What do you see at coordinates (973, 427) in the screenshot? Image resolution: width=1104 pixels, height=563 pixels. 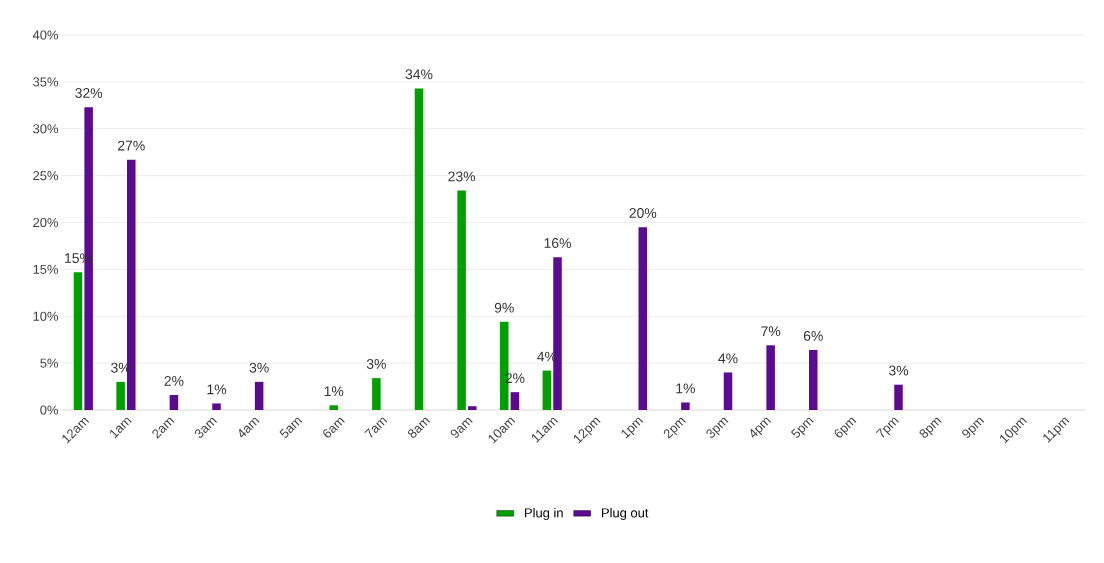 I see `x-tick-label: 9pm` at bounding box center [973, 427].